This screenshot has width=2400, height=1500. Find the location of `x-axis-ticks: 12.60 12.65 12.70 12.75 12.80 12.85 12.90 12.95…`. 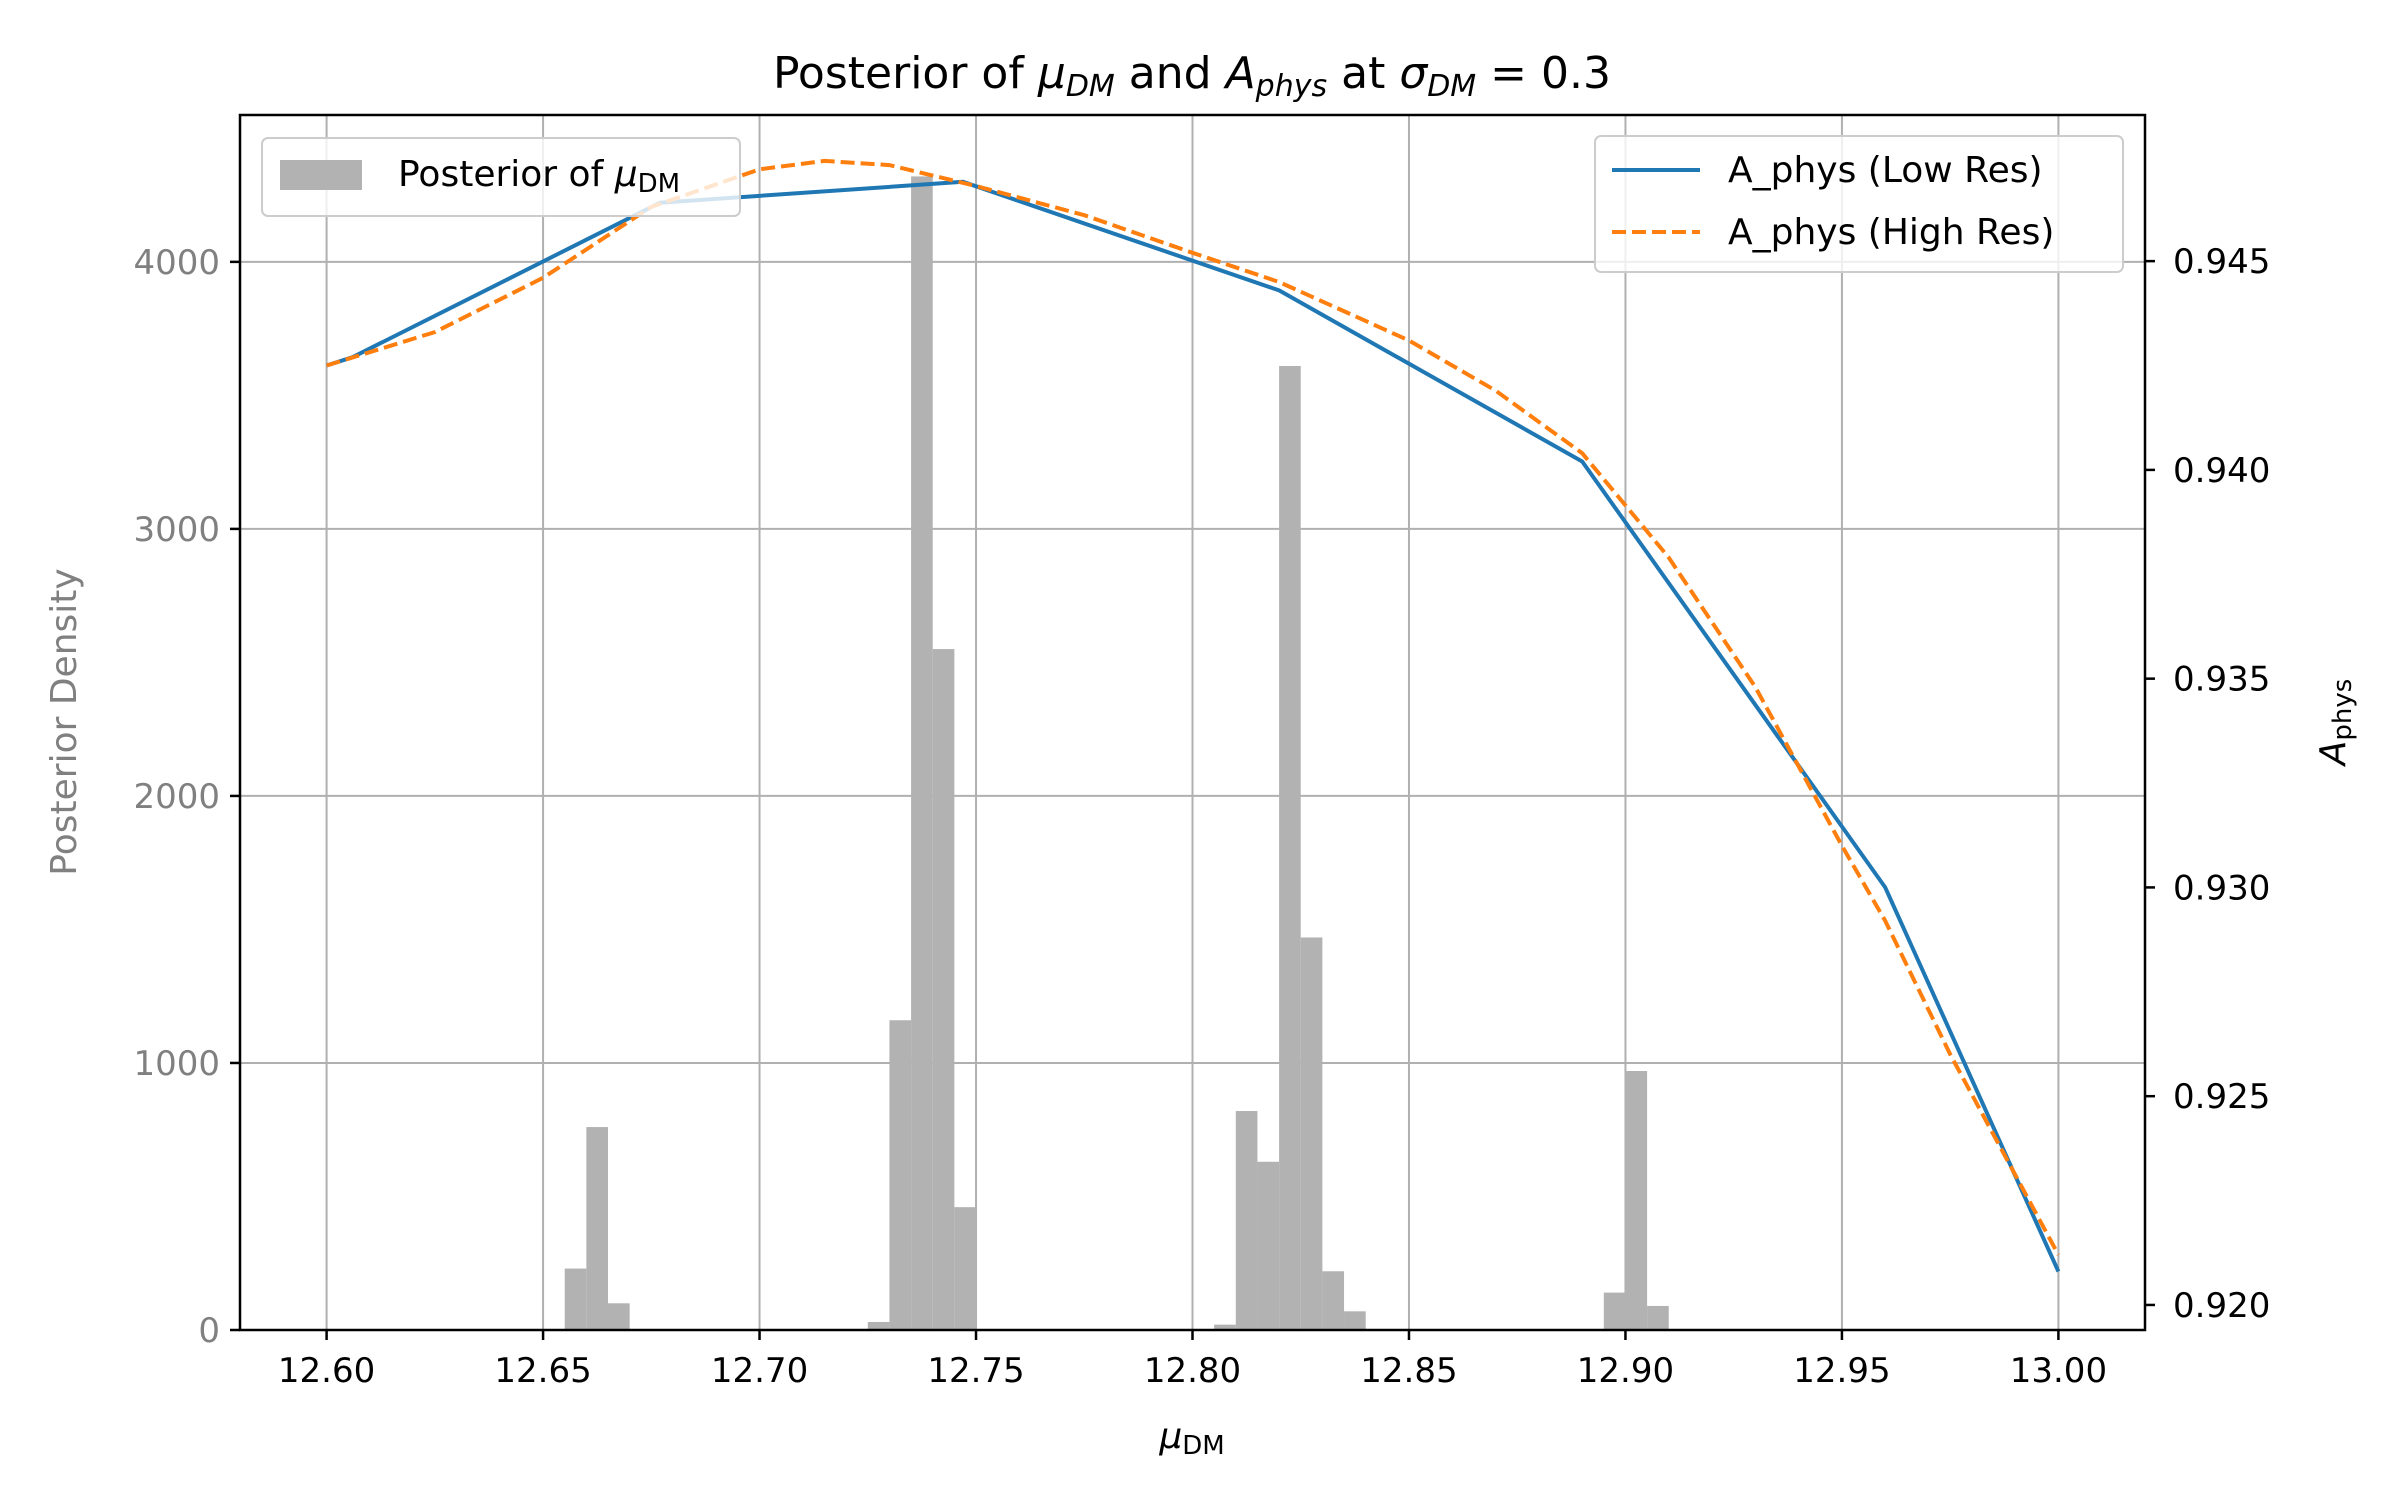

x-axis-ticks: 12.60 12.65 12.70 12.75 12.80 12.85 12.90 12.95… is located at coordinates (1192, 1360).